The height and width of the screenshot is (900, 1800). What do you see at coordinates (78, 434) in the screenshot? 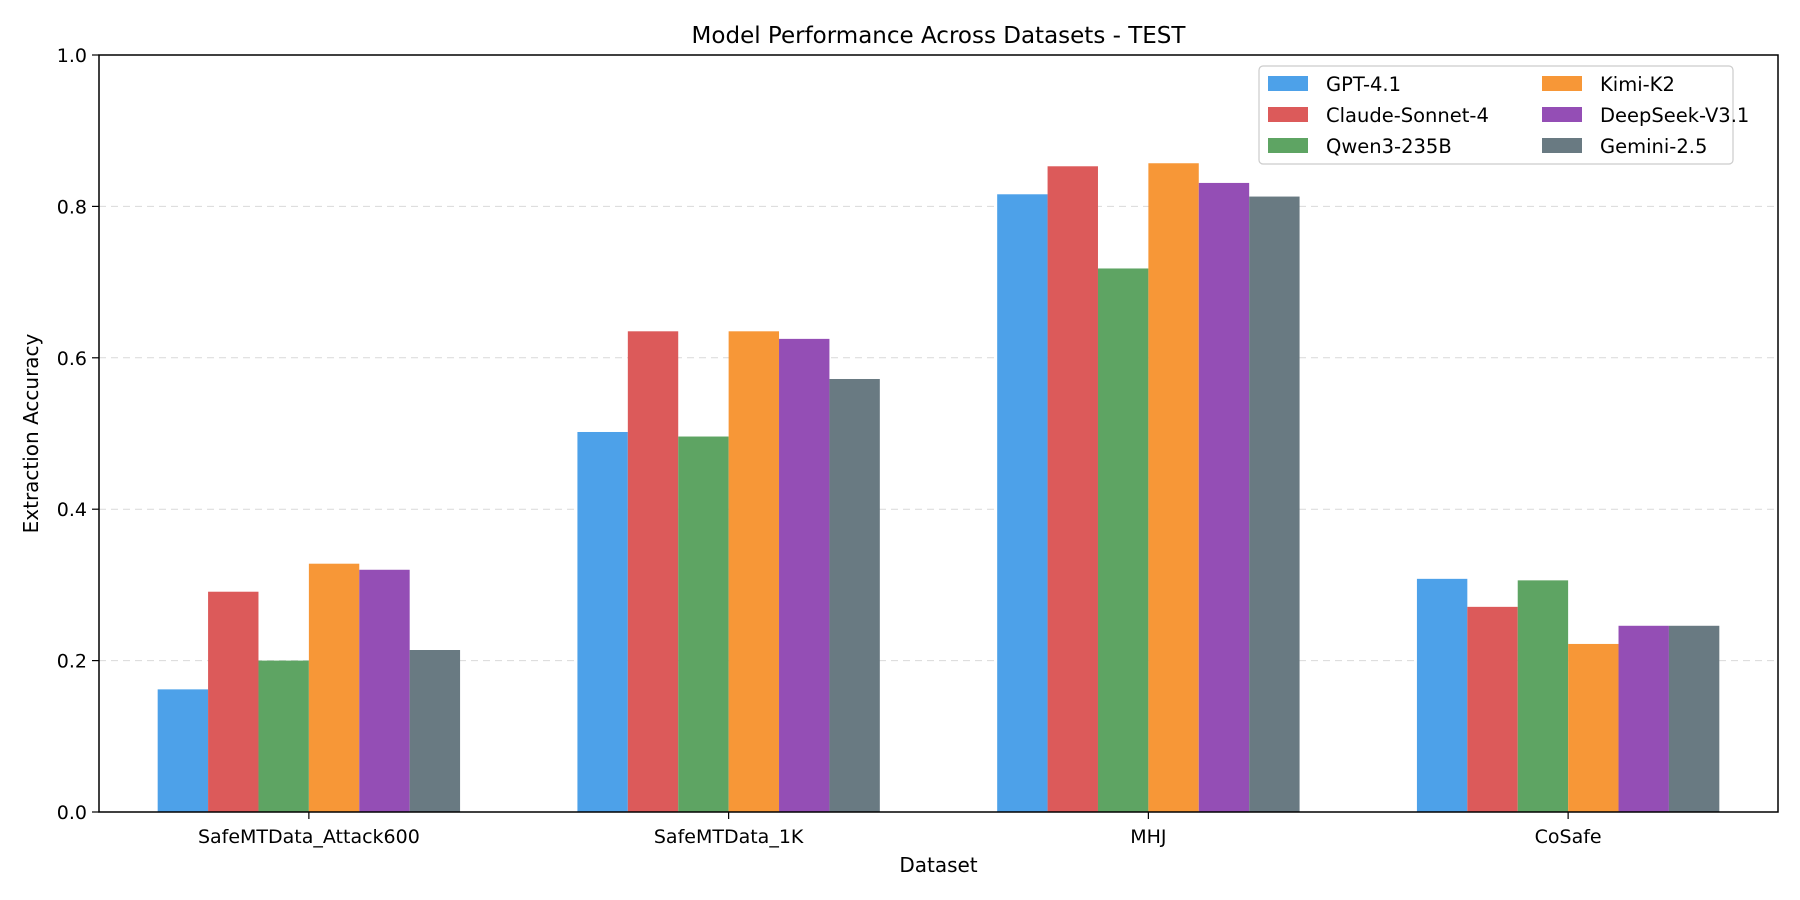
I see `y-axis: 0.0 0.2 0.4 0.6 0.8 1.0` at bounding box center [78, 434].